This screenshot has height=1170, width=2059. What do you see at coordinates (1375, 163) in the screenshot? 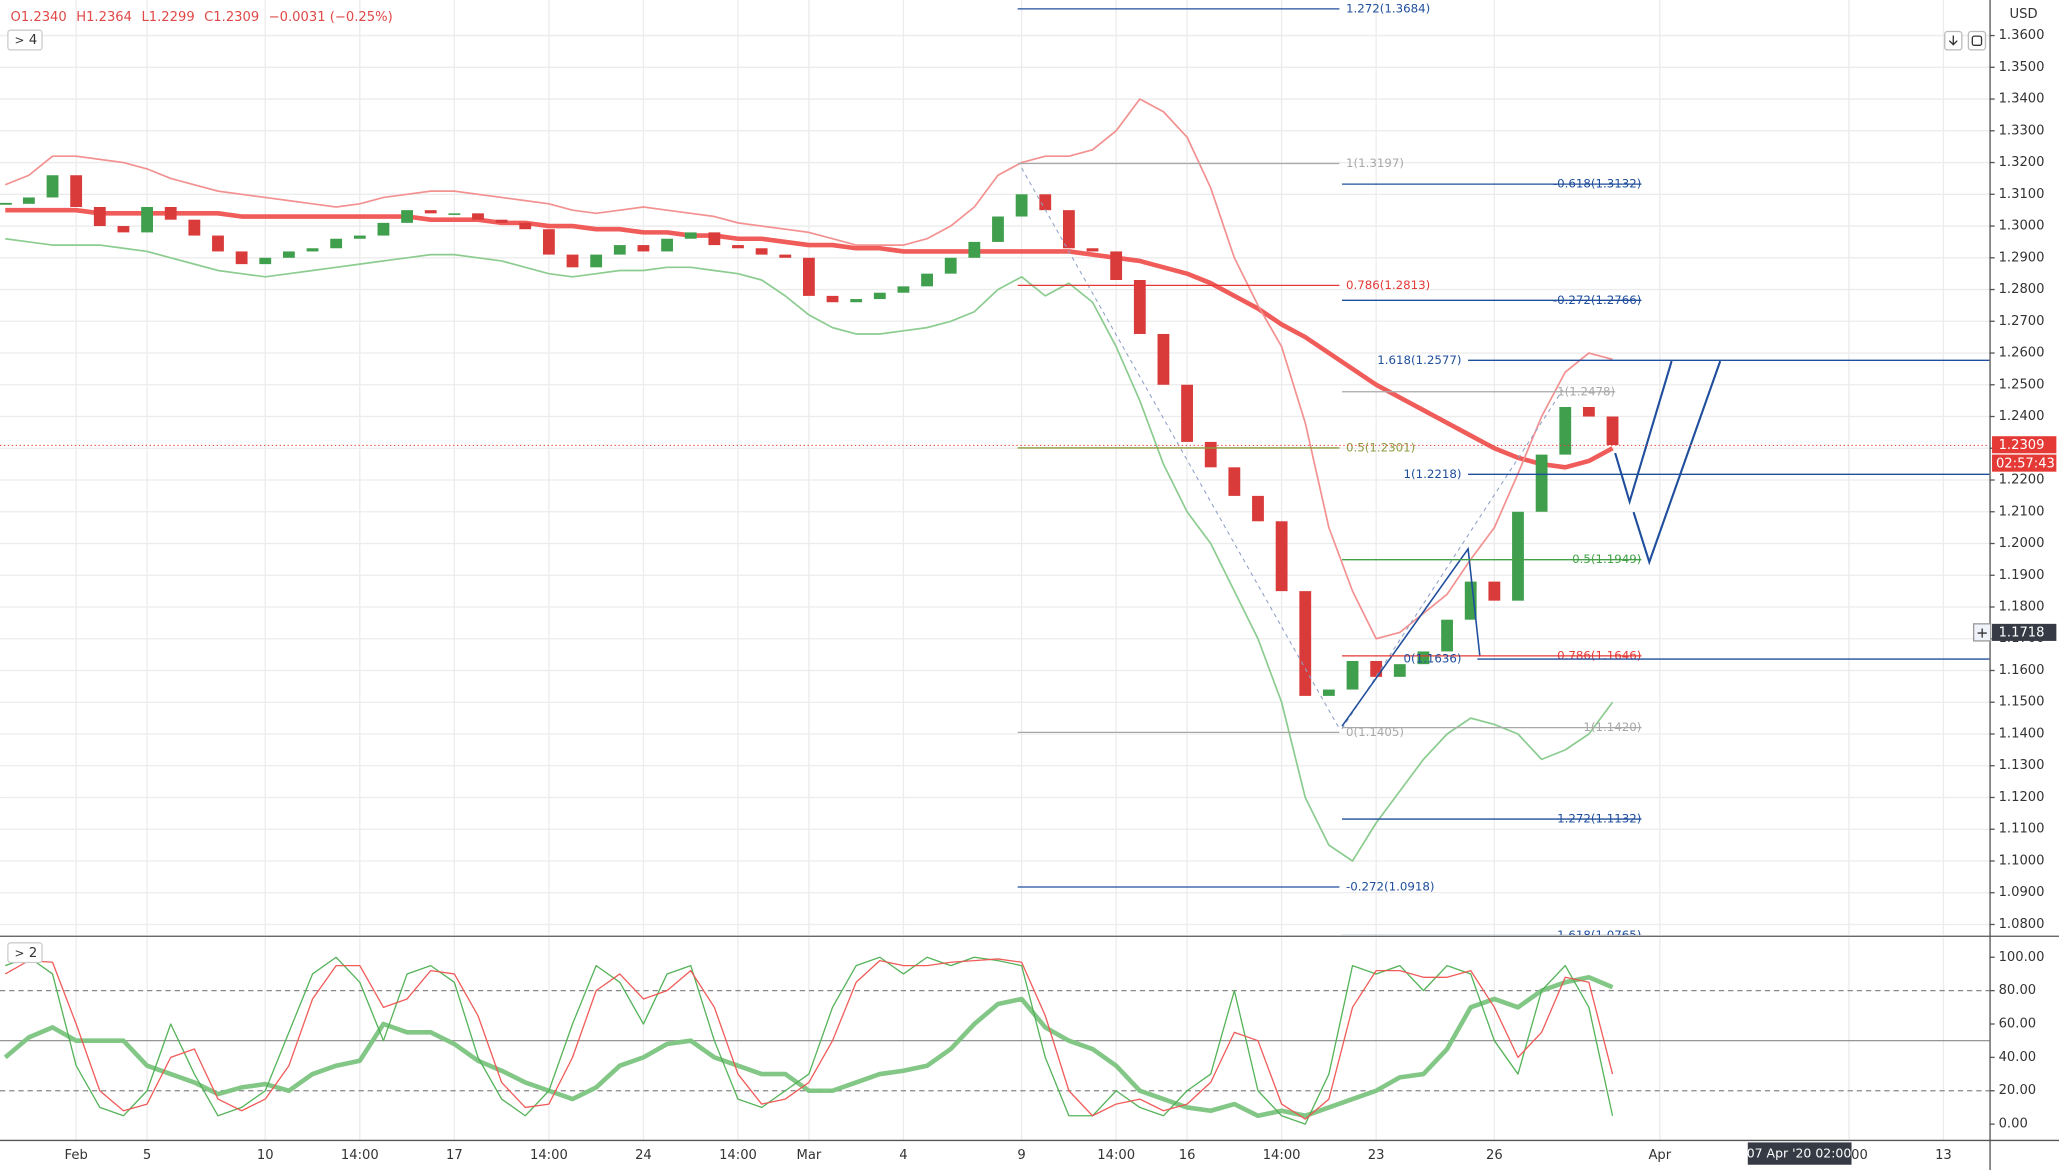
I see `fib-label: 1(1.3197)` at bounding box center [1375, 163].